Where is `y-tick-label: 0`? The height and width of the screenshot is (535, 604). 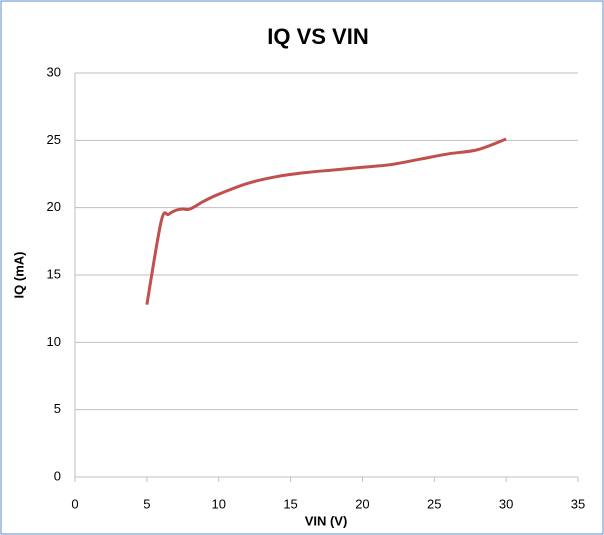 y-tick-label: 0 is located at coordinates (57, 475).